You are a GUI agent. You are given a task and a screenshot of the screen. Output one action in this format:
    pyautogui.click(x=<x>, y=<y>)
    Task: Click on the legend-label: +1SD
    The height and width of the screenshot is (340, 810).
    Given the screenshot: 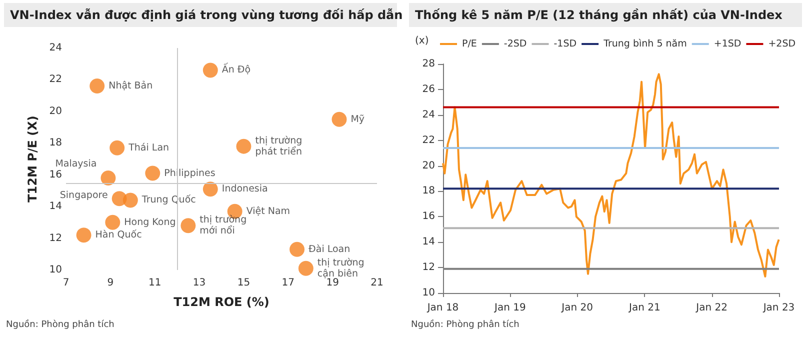 What is the action you would take?
    pyautogui.click(x=728, y=44)
    